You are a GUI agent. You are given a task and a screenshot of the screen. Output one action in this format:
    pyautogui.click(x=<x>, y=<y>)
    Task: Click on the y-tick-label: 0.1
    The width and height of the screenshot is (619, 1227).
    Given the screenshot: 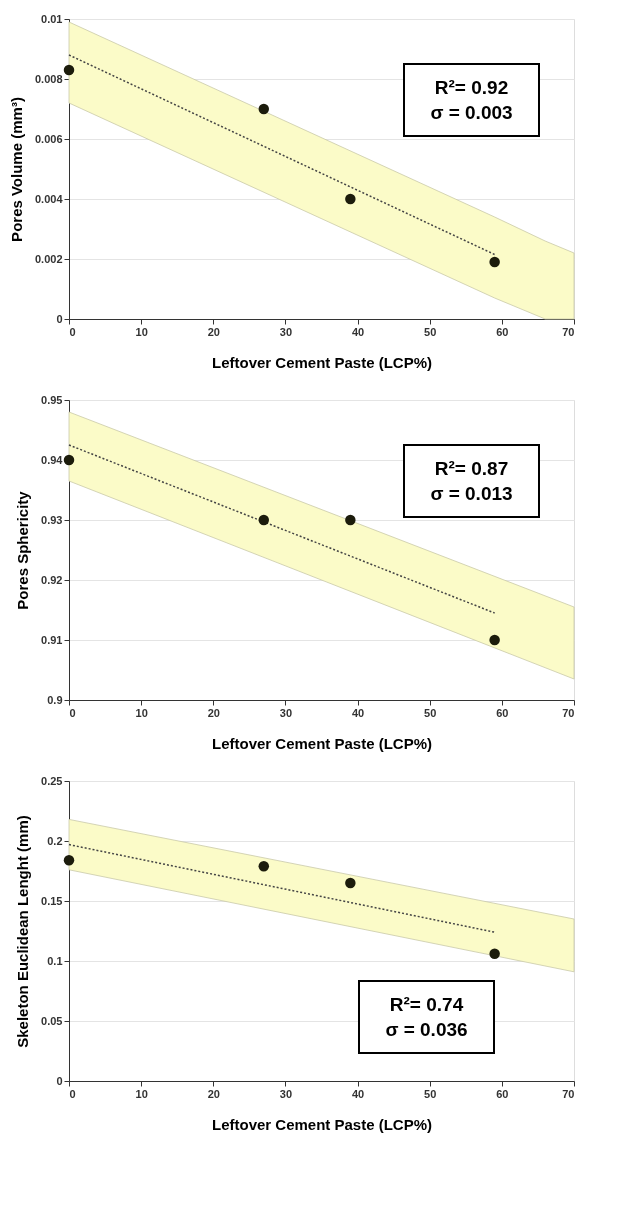 What is the action you would take?
    pyautogui.click(x=55, y=960)
    